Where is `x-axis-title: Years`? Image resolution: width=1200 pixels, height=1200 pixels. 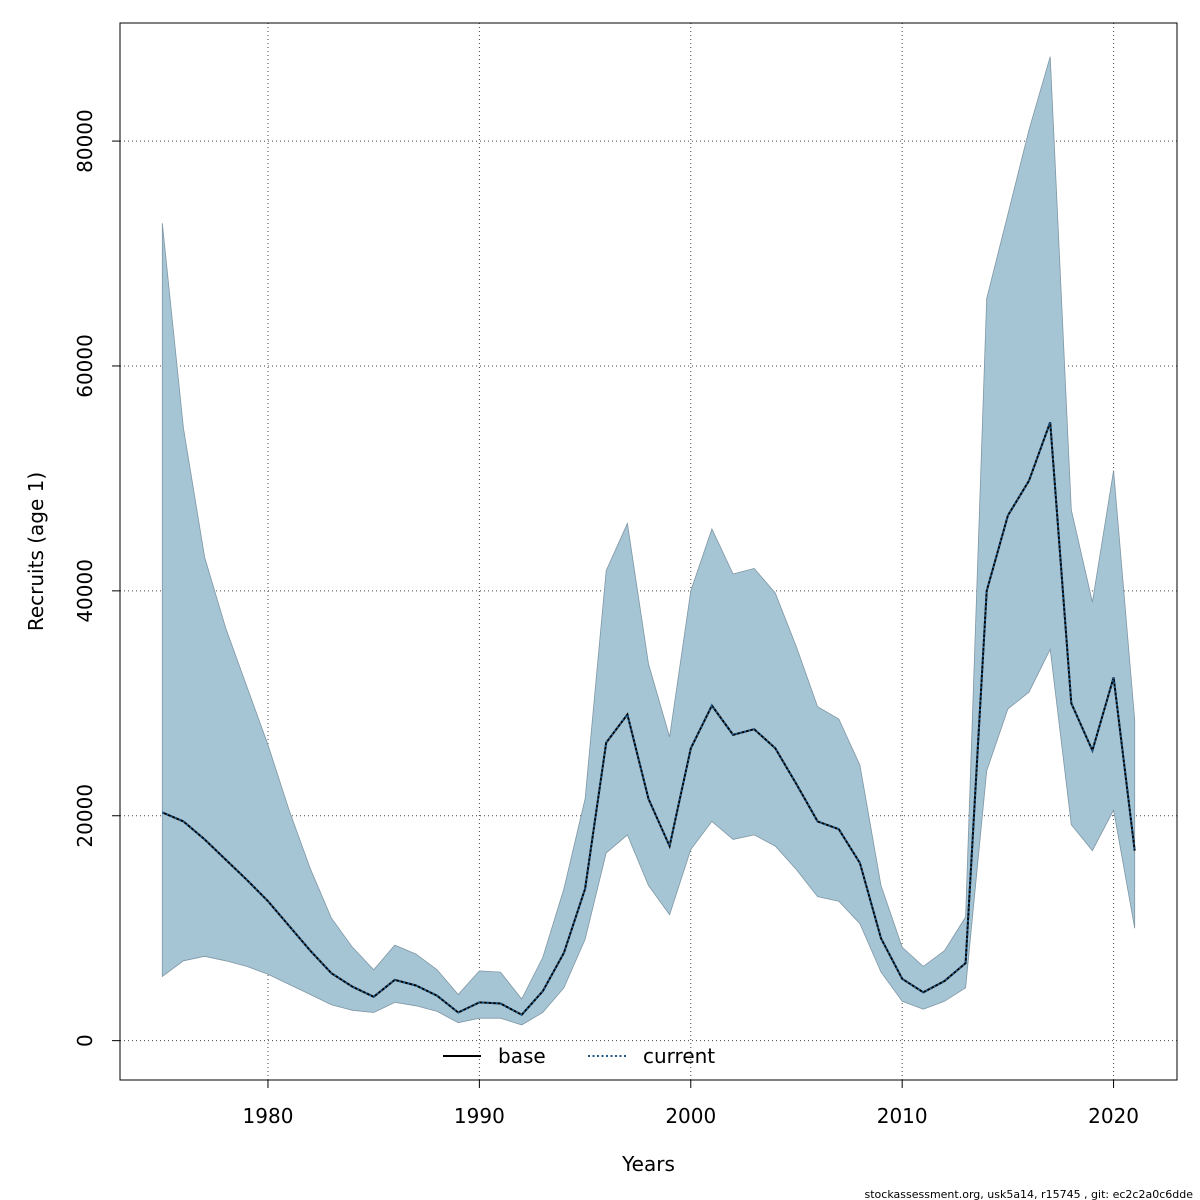
x-axis-title: Years is located at coordinates (648, 1164).